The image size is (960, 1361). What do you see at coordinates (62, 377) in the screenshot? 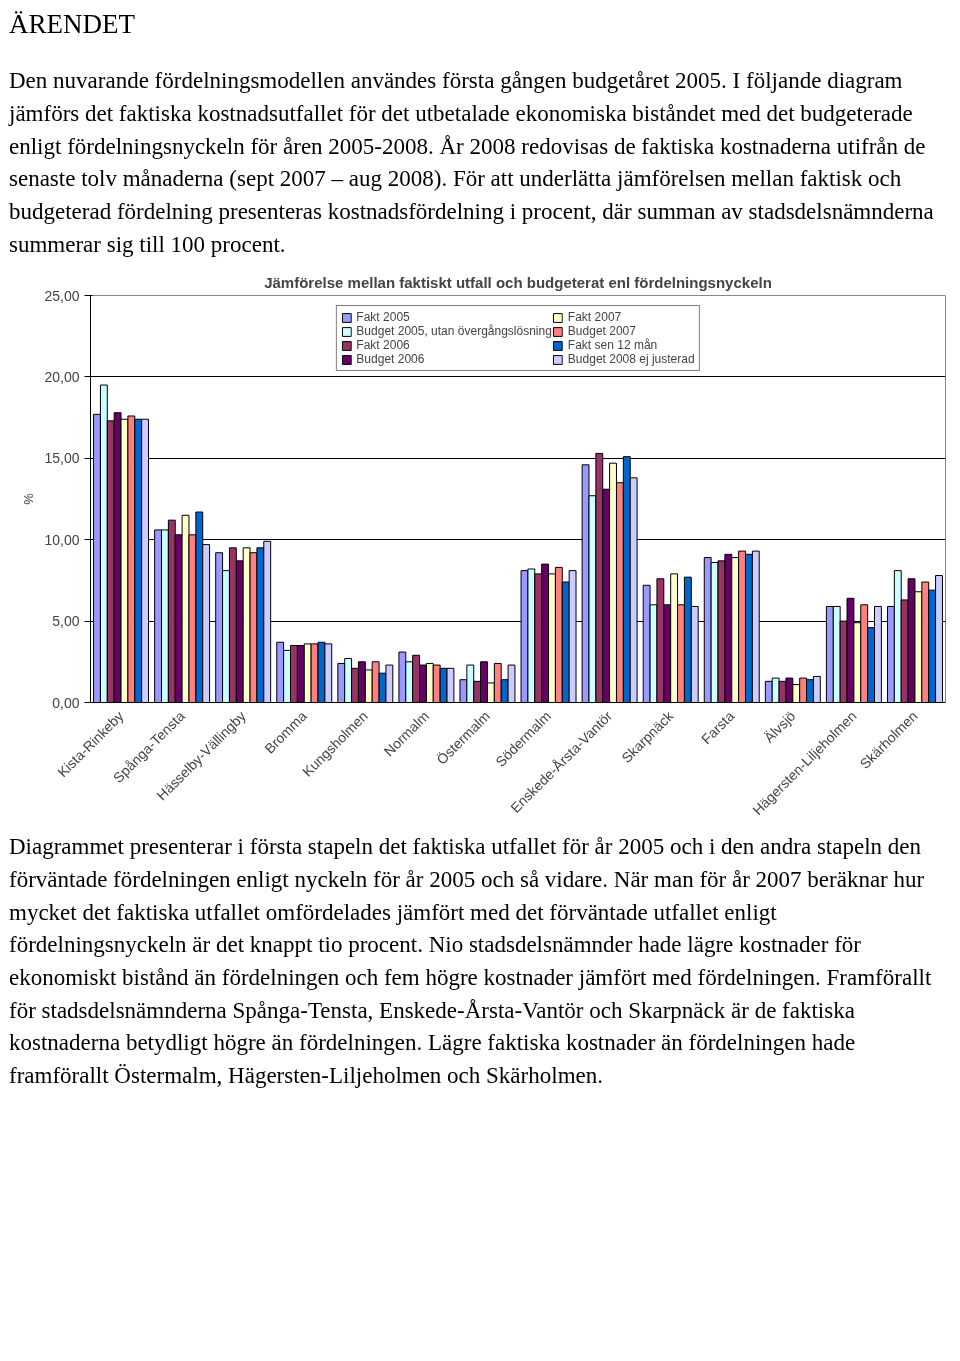
I see `y-tick-label: 20,00` at bounding box center [62, 377].